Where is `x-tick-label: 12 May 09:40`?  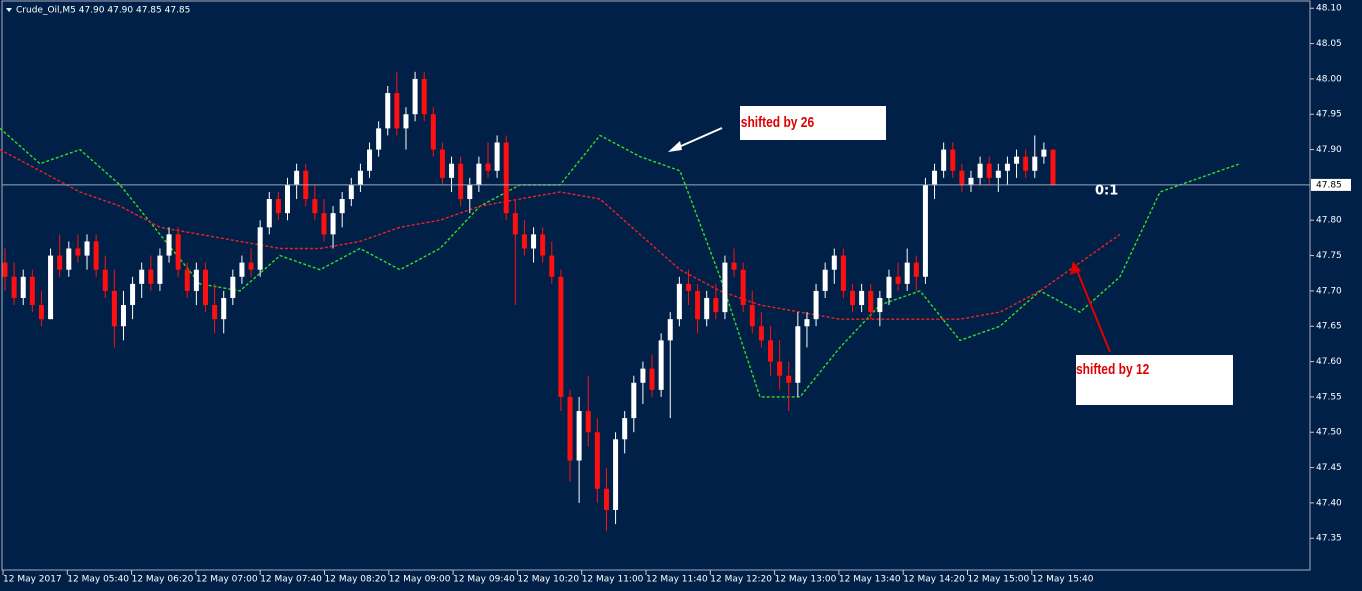 x-tick-label: 12 May 09:40 is located at coordinates (484, 580).